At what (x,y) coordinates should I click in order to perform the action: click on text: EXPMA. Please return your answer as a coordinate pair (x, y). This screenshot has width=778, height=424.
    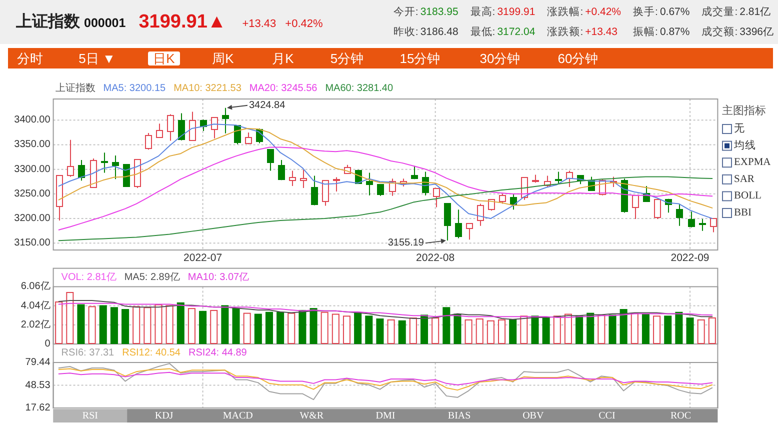
    Looking at the image, I should click on (753, 162).